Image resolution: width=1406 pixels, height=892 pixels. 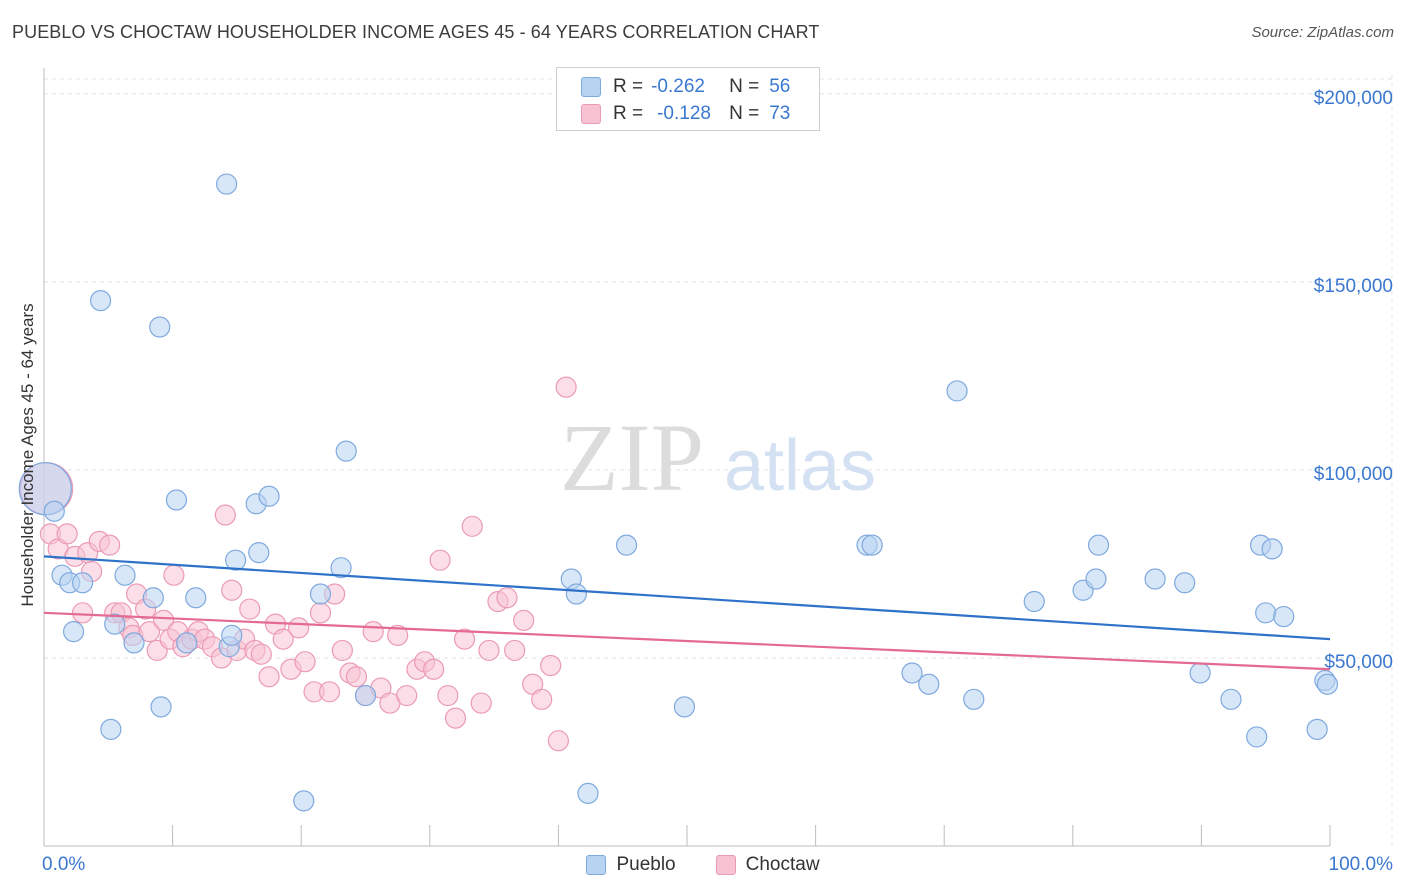 I want to click on pueblo-trend-line, so click(x=687, y=598).